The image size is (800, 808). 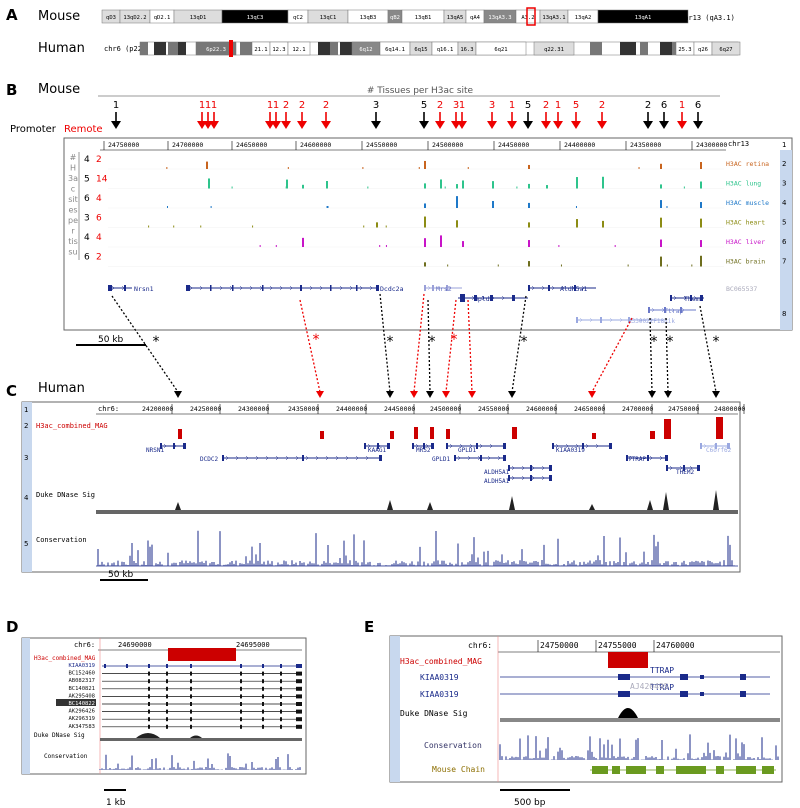 I want to click on b-arrow-label: 1, so click(x=512, y=105).